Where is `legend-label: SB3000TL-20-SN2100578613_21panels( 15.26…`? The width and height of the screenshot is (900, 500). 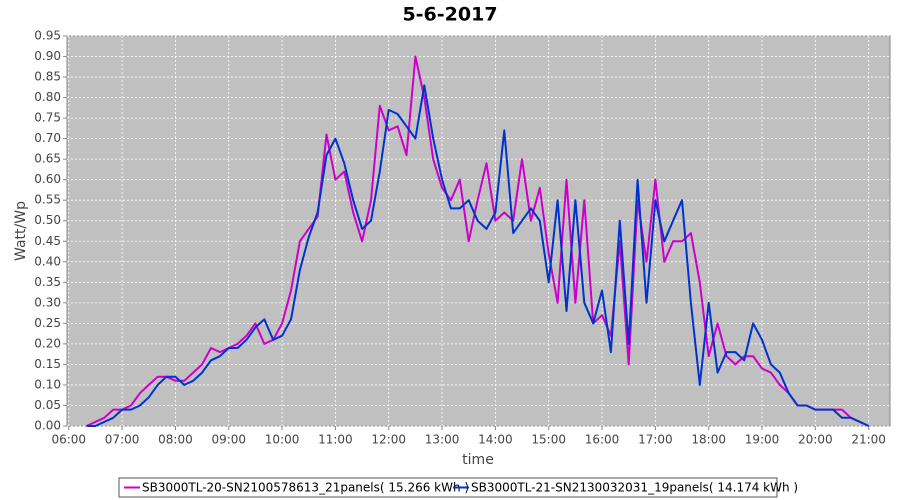
legend-label: SB3000TL-20-SN2100578613_21panels( 15.26… is located at coordinates (305, 488).